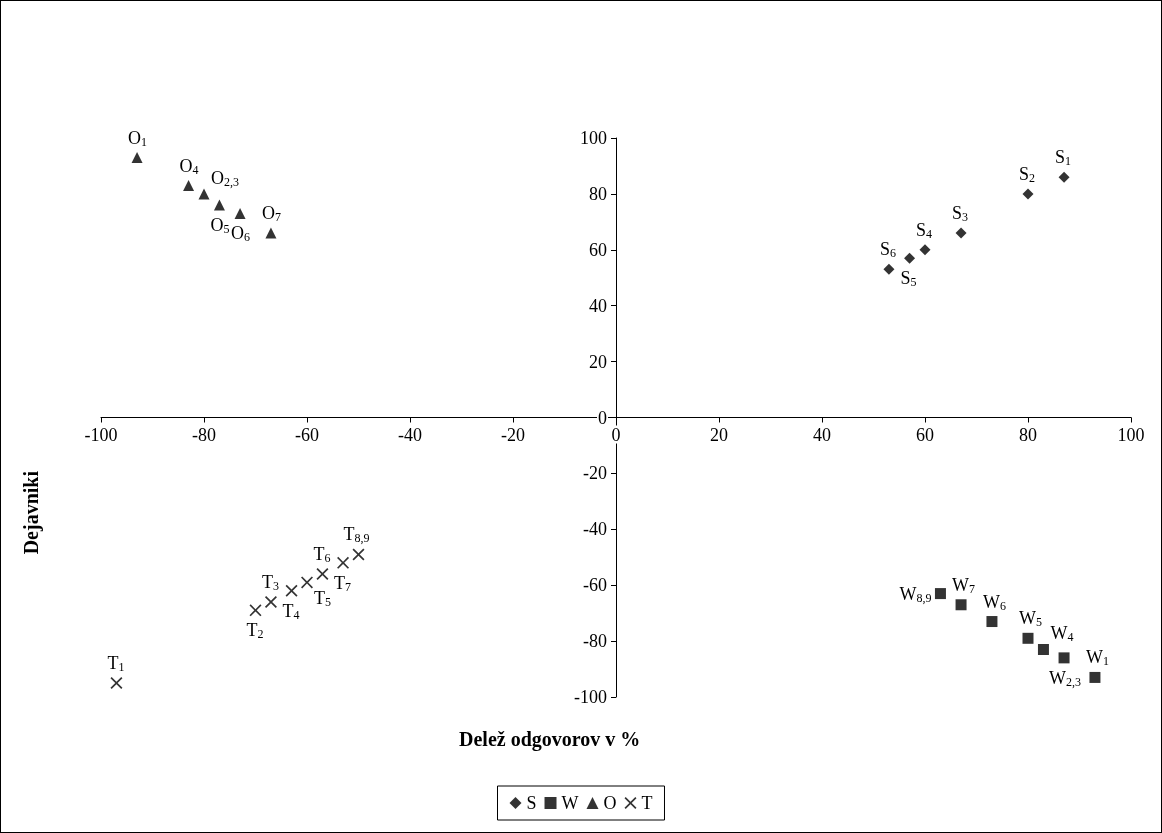 This screenshot has height=833, width=1162. I want to click on y-tick-label: 20, so click(598, 361).